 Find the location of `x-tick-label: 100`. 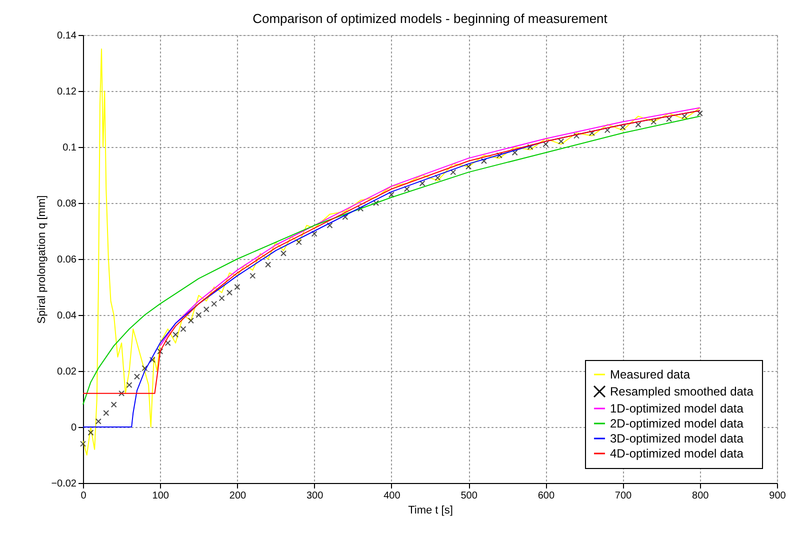

x-tick-label: 100 is located at coordinates (161, 496).